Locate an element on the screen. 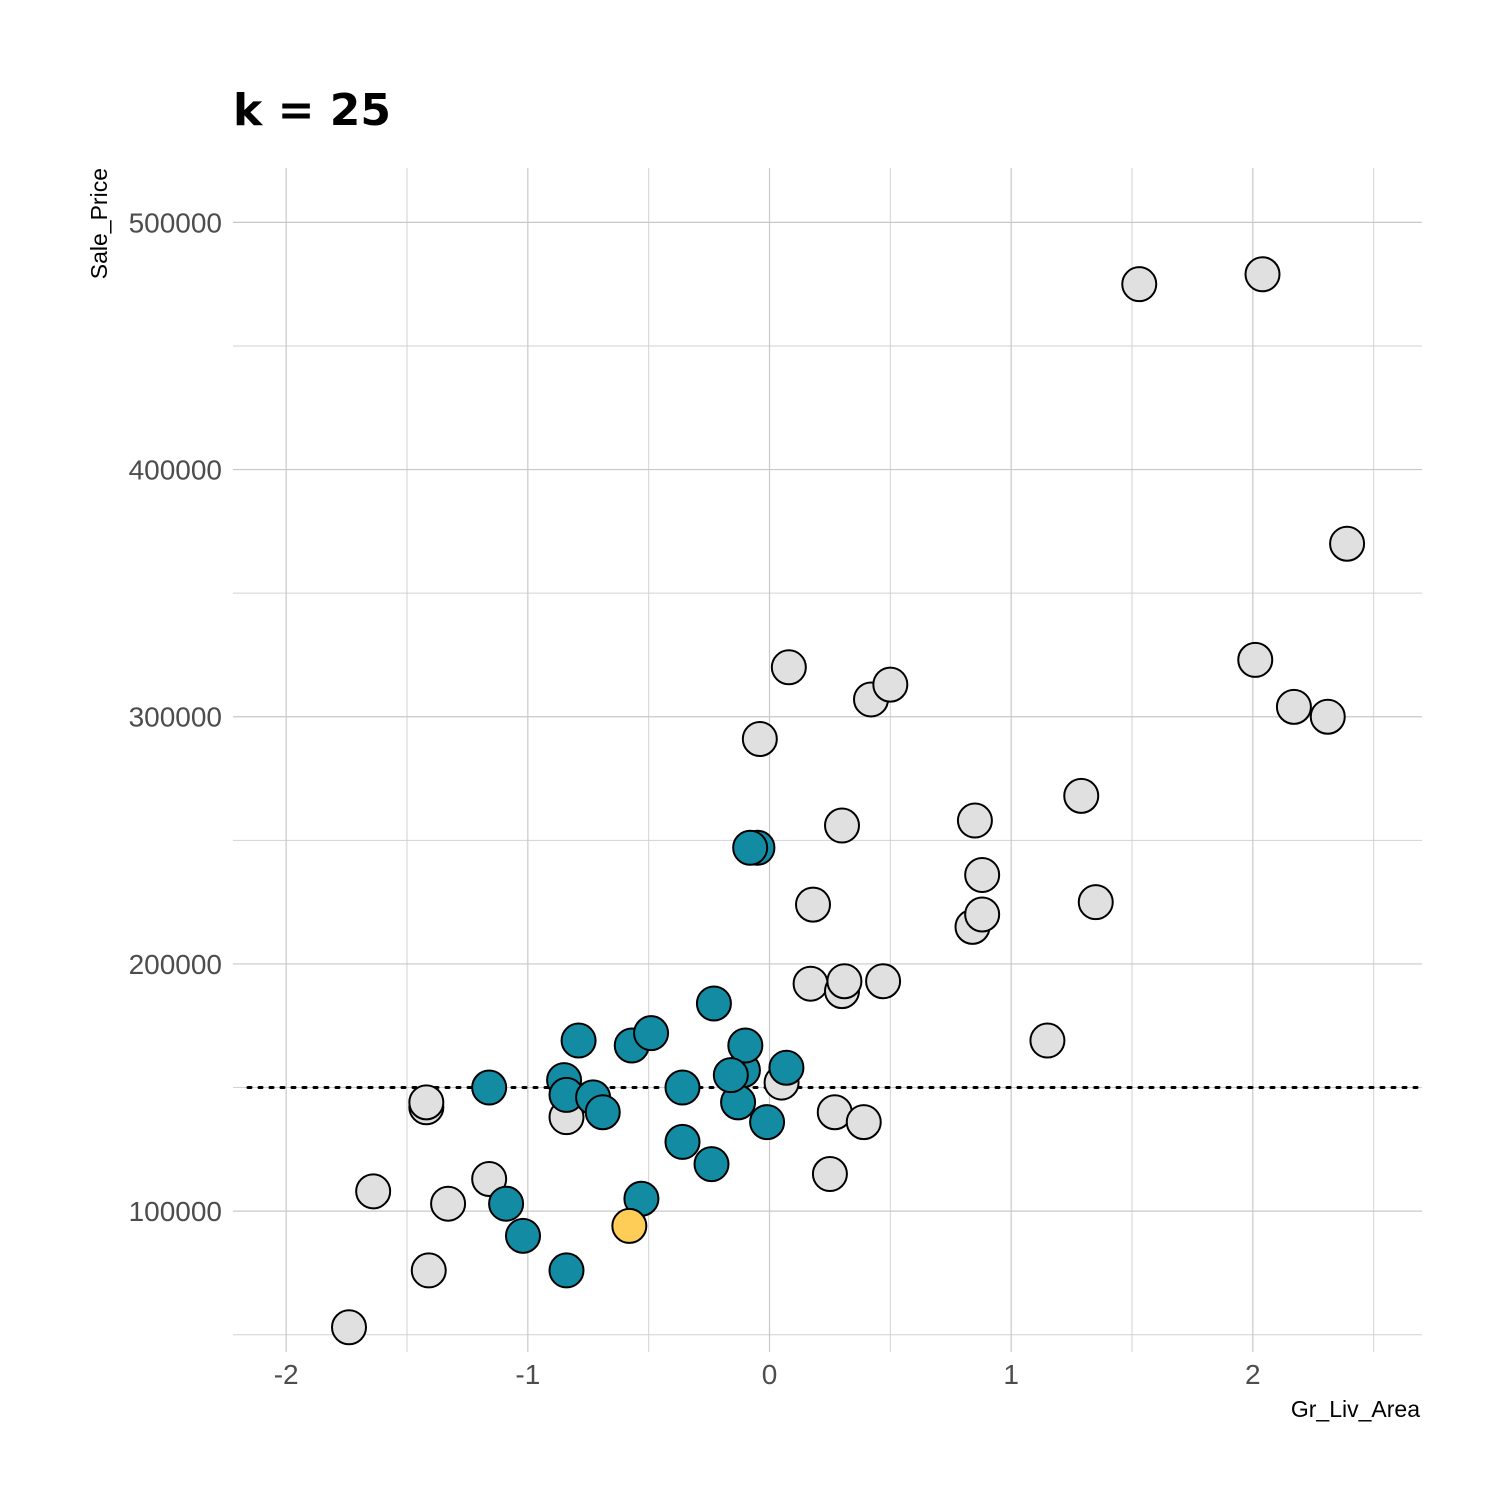 The width and height of the screenshot is (1512, 1512). x-axis-label: Gr_Liv_Area is located at coordinates (1355, 1409).